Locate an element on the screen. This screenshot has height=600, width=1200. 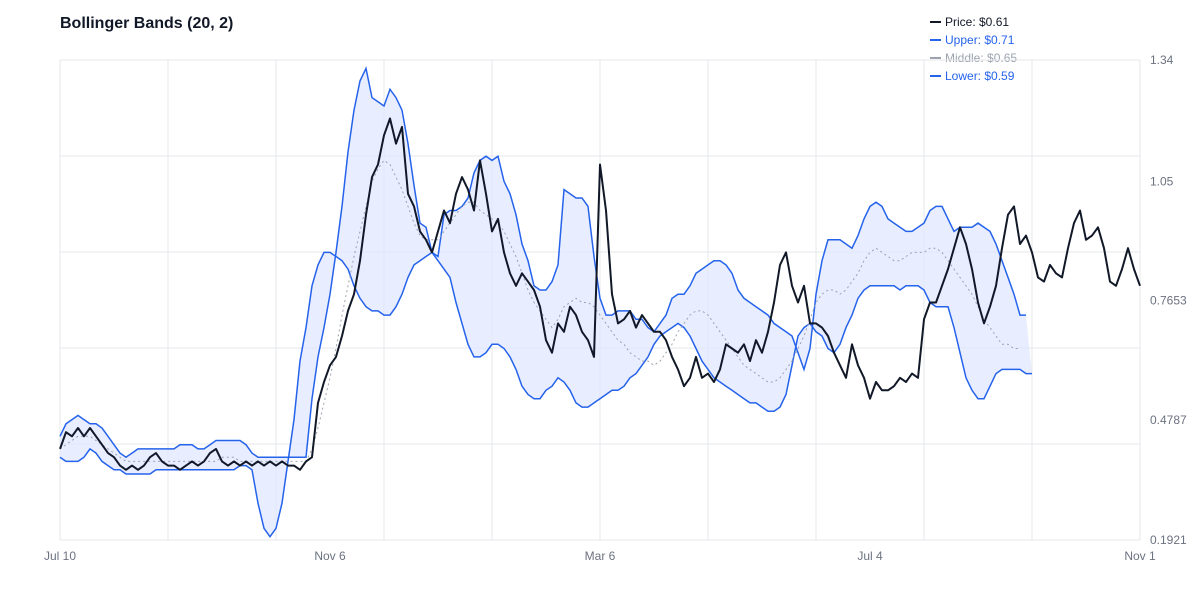
x-axis-ticks: Jul 10 Nov 6 Mar 6 Jul 4 Nov 1 is located at coordinates (600, 556).